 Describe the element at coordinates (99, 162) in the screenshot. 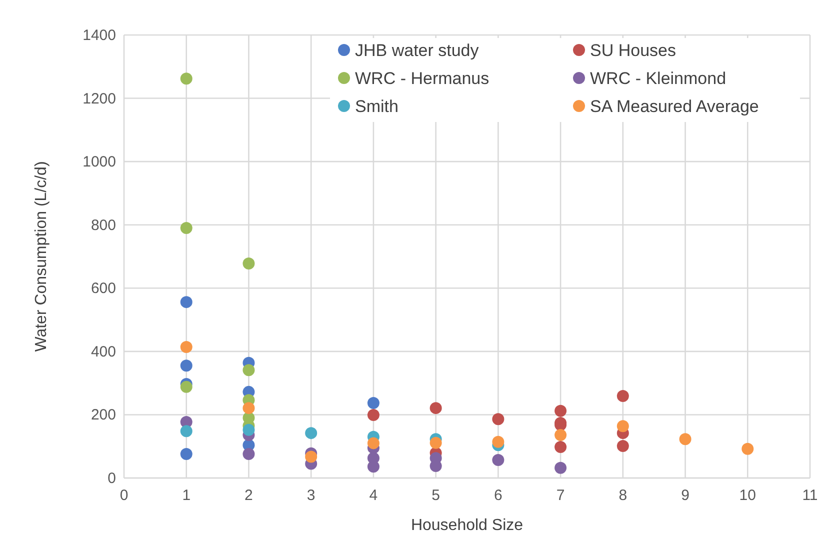

I see `y-tick-label: 1000` at that location.